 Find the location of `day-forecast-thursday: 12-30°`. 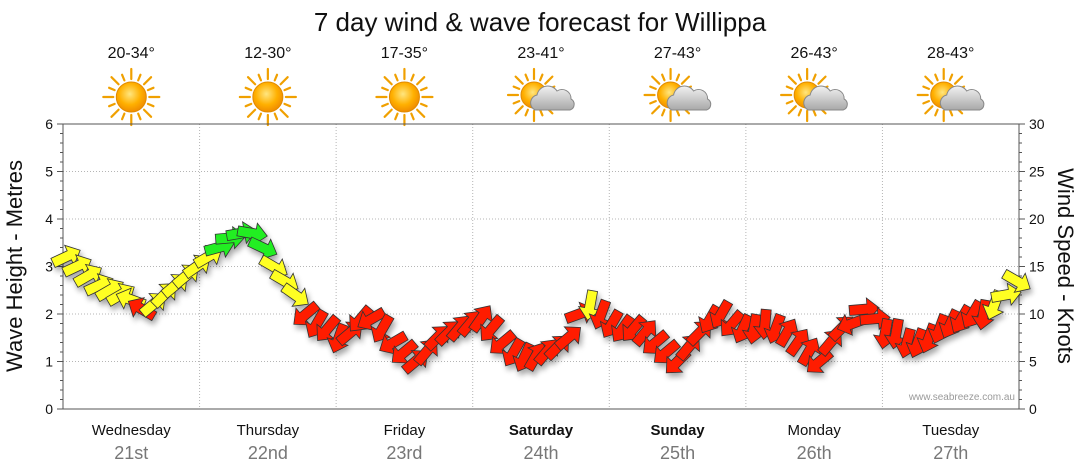

day-forecast-thursday: 12-30° is located at coordinates (267, 86).